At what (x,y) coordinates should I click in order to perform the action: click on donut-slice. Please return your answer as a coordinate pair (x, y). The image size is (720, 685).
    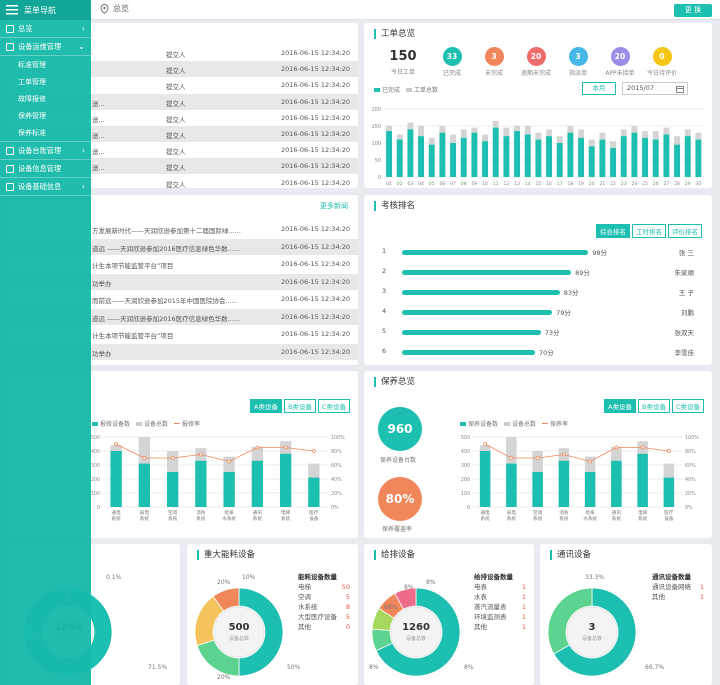
    Looking at the image, I should click on (261, 632).